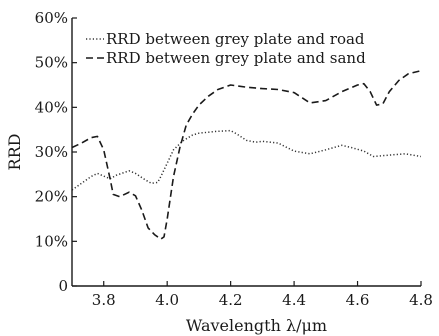 The width and height of the screenshot is (439, 336). Describe the element at coordinates (104, 300) in the screenshot. I see `x-tick-label-0: 3.8` at that location.